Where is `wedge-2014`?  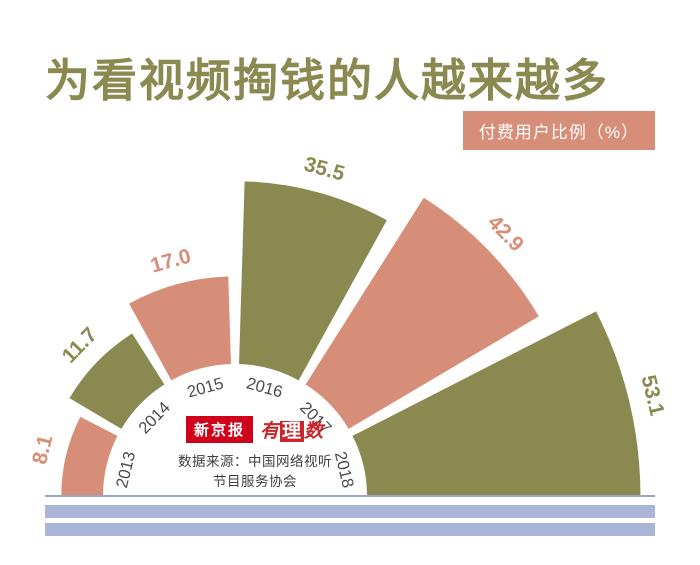
wedge-2014 is located at coordinates (117, 381).